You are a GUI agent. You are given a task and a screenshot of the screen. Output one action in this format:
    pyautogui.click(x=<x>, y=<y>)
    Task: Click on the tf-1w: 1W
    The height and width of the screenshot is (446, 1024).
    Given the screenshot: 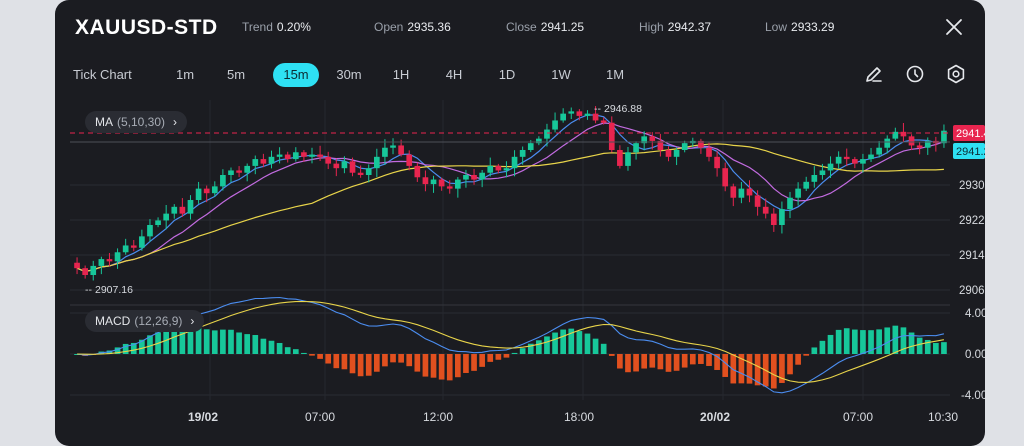 What is the action you would take?
    pyautogui.click(x=561, y=74)
    